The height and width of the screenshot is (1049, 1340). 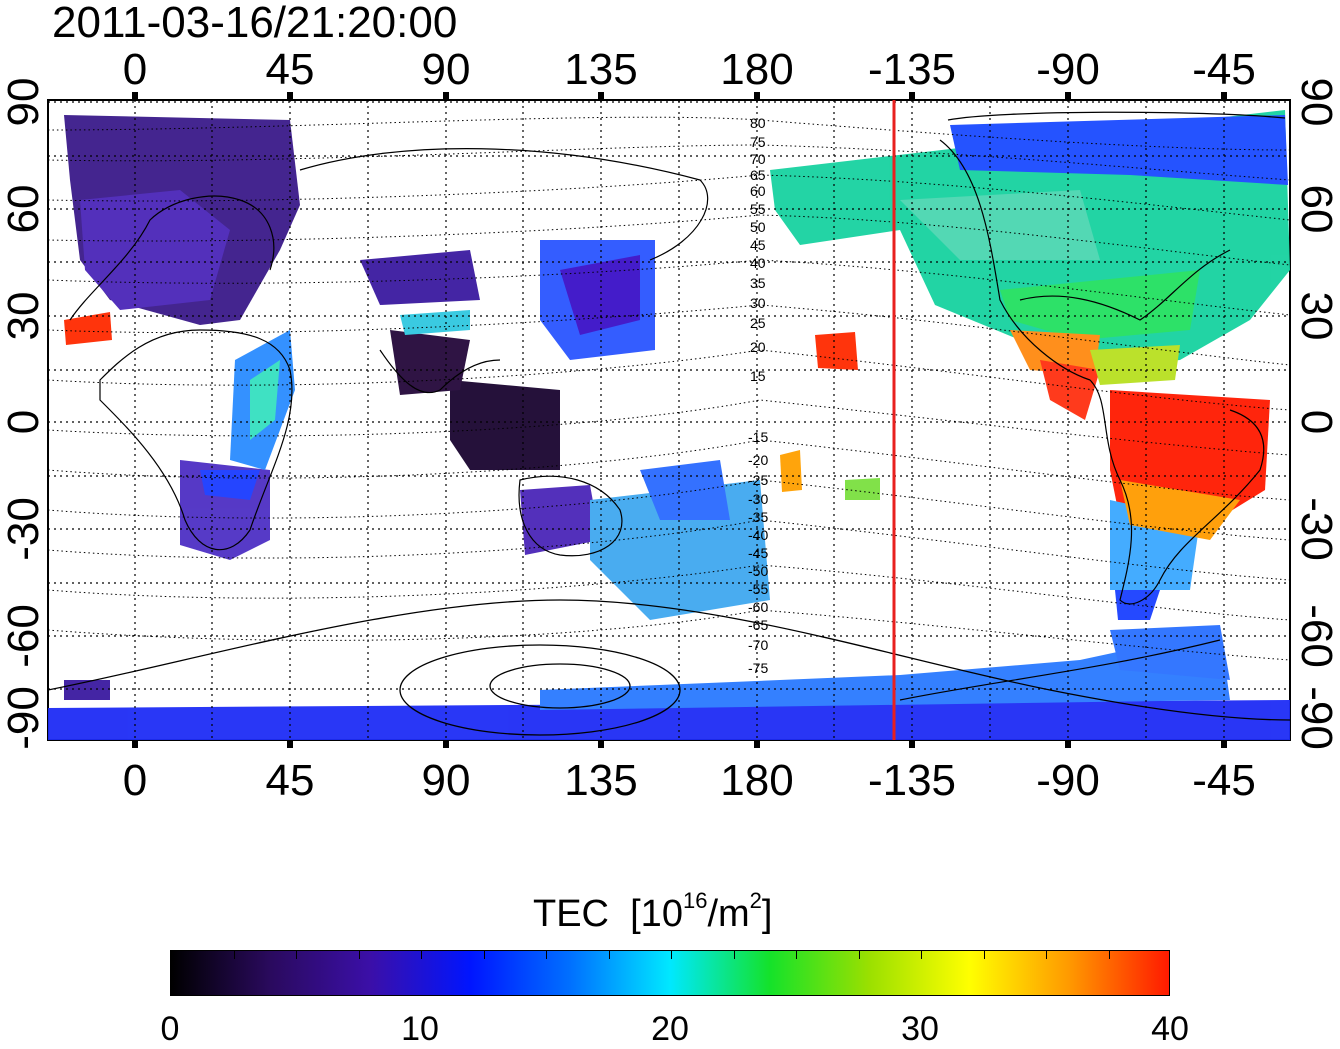 I want to click on y-tick-left-6: -90, so click(x=24, y=718).